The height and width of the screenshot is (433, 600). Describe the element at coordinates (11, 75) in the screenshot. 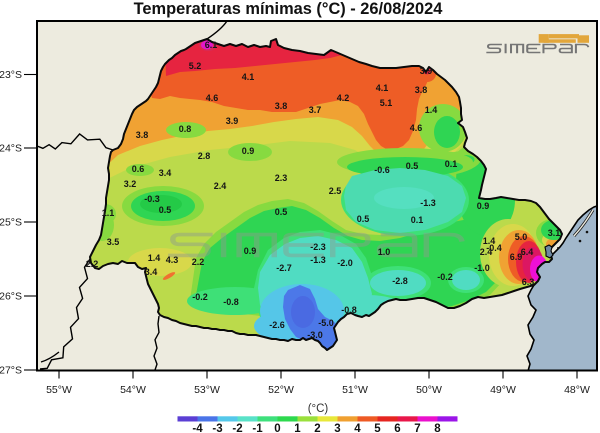

I see `svg-text: 23°S` at that location.